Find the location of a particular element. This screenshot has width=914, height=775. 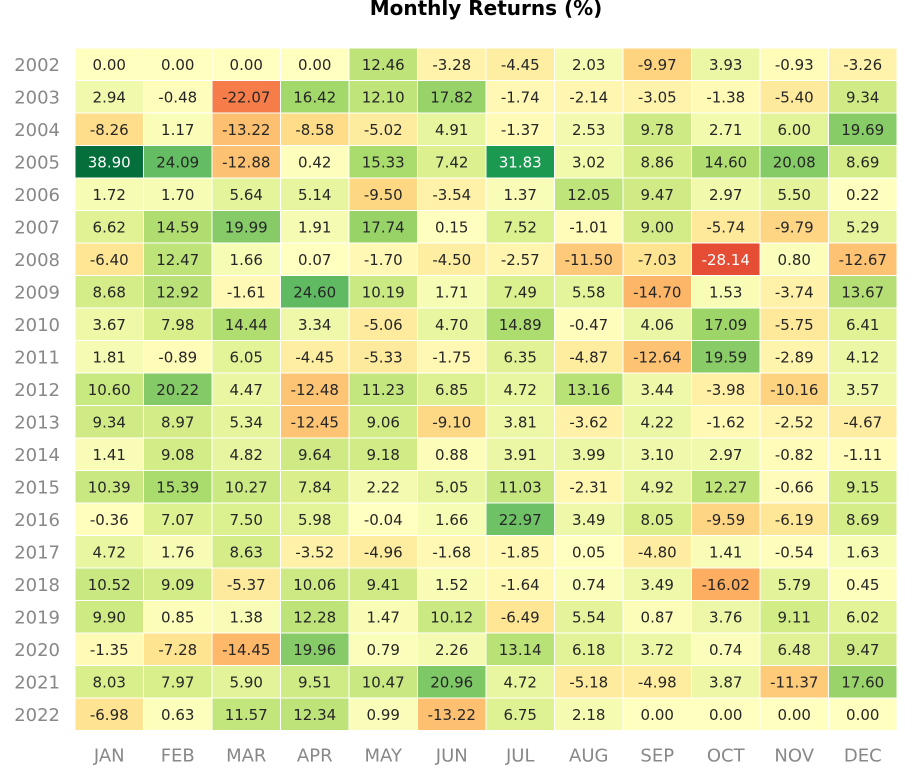

cell-value-label: -1.61 is located at coordinates (246, 292).